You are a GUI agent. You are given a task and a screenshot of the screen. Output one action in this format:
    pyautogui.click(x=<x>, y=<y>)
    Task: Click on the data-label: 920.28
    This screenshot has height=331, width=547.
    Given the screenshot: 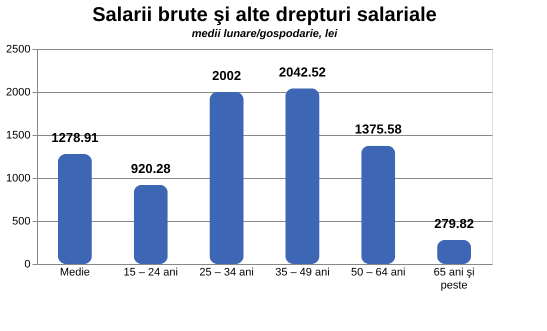 What is the action you would take?
    pyautogui.click(x=150, y=168)
    